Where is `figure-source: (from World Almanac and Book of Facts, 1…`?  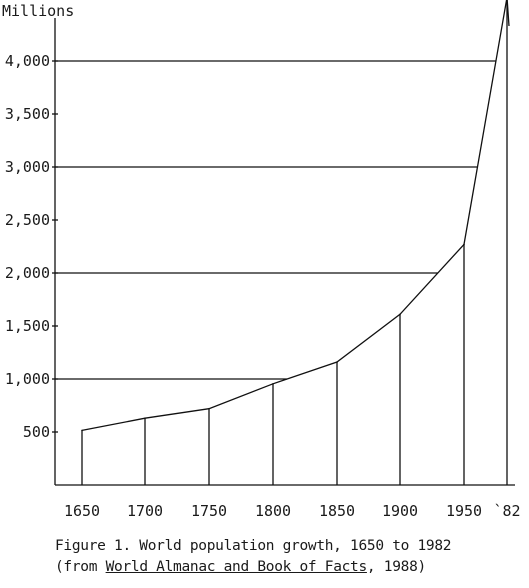 figure-source: (from World Almanac and Book of Facts, 1… is located at coordinates (240, 567).